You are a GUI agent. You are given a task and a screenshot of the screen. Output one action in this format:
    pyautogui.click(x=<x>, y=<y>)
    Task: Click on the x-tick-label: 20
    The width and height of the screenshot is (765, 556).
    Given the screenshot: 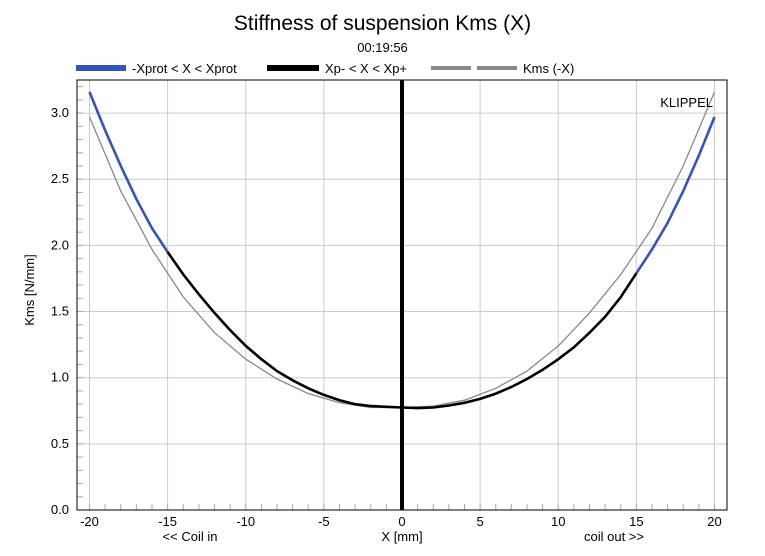 What is the action you would take?
    pyautogui.click(x=714, y=521)
    